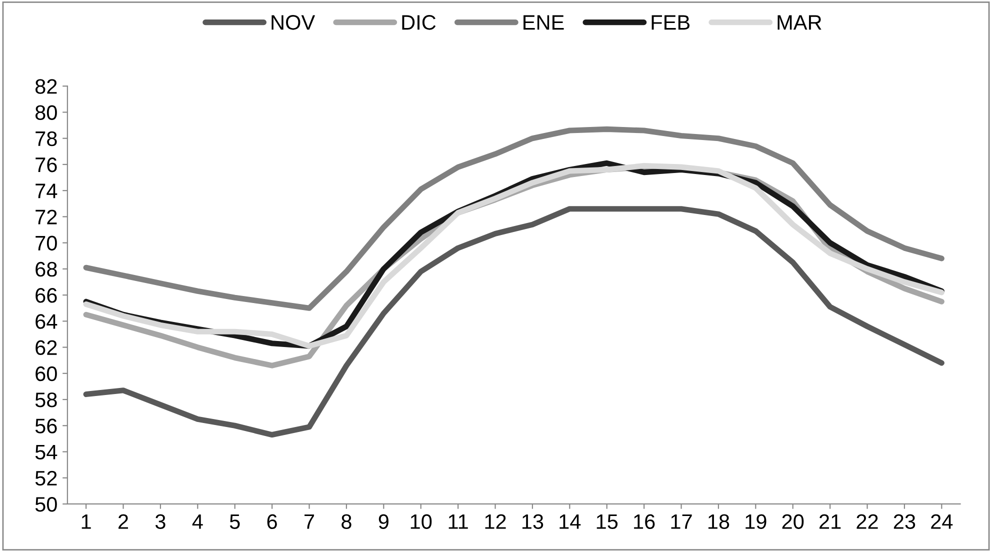  Describe the element at coordinates (867, 521) in the screenshot. I see `x-tick-label: 22` at that location.